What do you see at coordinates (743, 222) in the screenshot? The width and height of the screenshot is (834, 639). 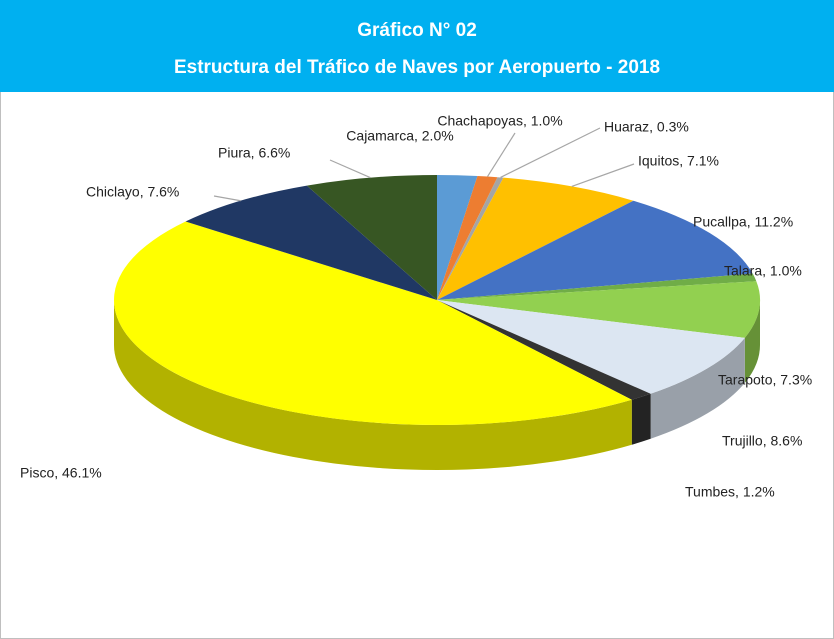 I see `data-label: Pucallpa, 11.2%` at bounding box center [743, 222].